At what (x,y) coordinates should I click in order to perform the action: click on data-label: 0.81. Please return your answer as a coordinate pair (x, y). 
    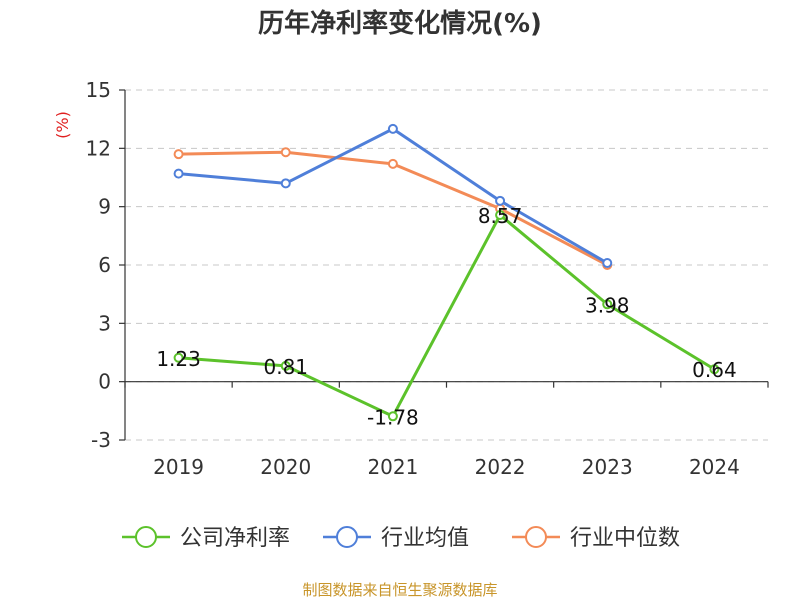
    Looking at the image, I should click on (285, 367).